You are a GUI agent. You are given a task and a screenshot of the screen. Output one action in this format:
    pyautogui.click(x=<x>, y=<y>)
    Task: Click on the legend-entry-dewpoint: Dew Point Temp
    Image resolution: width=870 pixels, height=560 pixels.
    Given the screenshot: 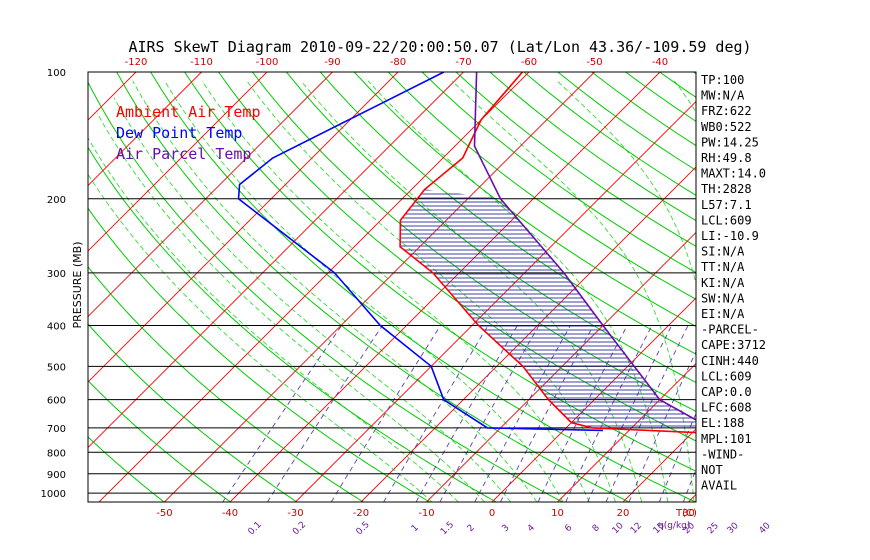 What is the action you would take?
    pyautogui.click(x=179, y=133)
    